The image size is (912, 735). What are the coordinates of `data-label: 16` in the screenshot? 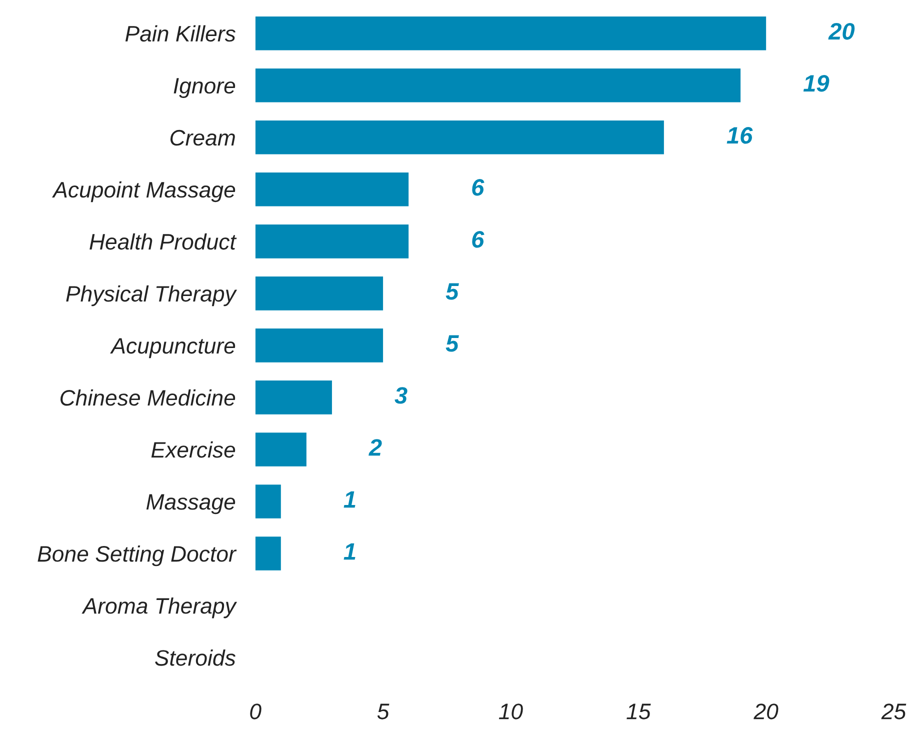 It's located at (739, 135).